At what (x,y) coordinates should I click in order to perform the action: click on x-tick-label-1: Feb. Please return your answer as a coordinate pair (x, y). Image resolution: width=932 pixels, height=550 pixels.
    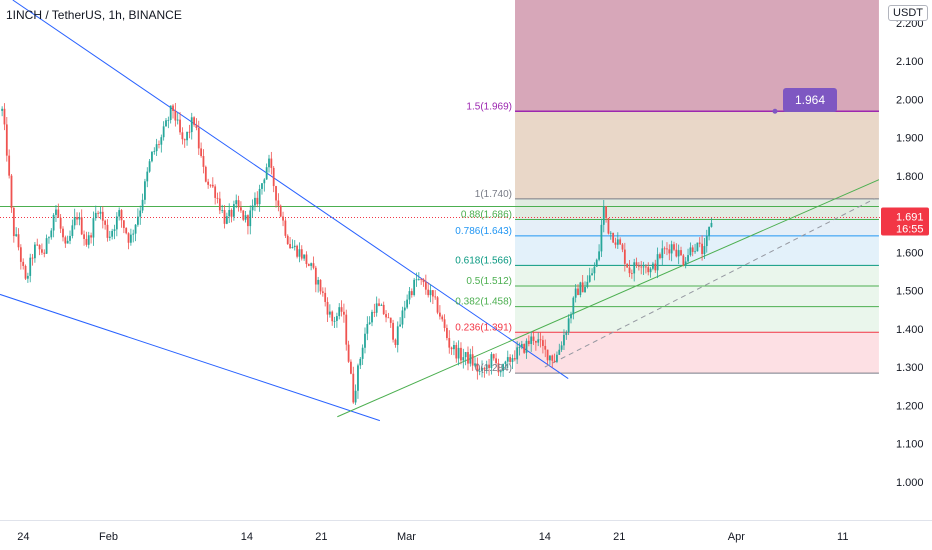
    Looking at the image, I should click on (108, 537).